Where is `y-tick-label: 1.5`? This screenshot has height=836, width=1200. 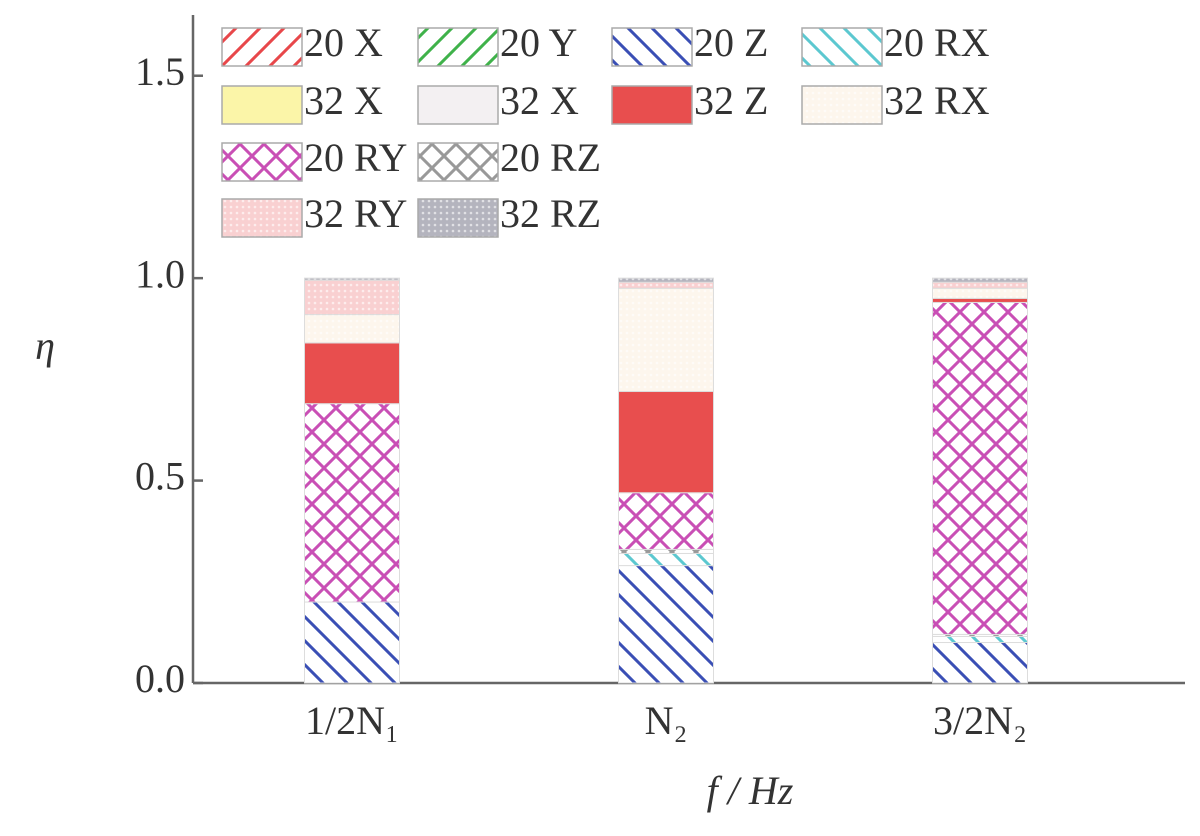
y-tick-label: 1.5 is located at coordinates (160, 71).